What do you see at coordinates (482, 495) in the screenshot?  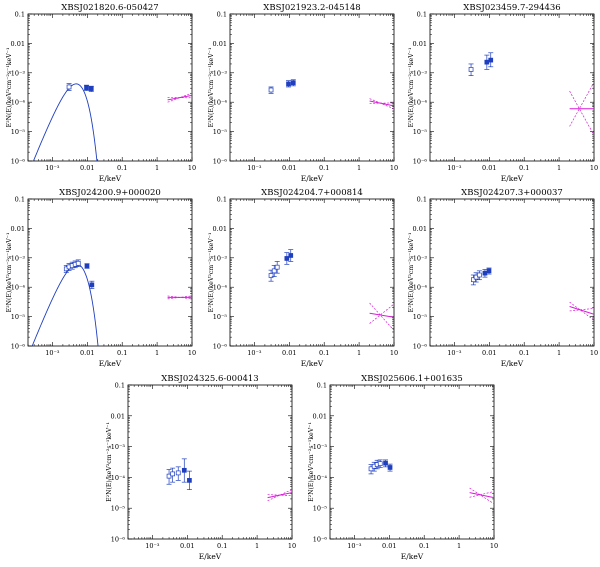 I see `xray-powerlaw` at bounding box center [482, 495].